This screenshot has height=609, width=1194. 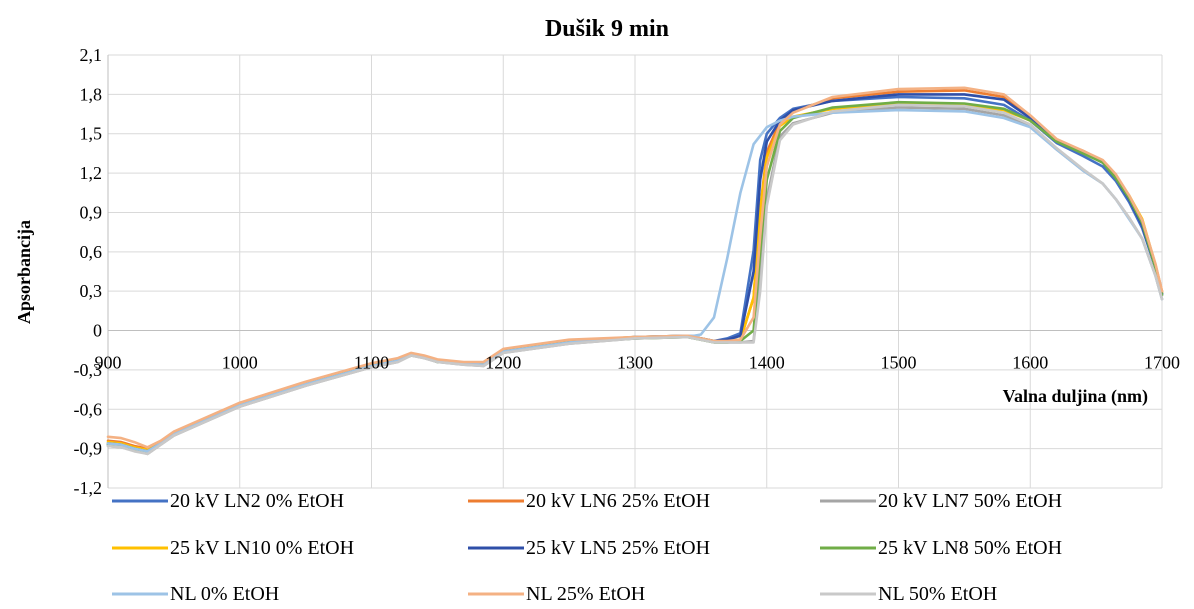 What do you see at coordinates (224, 594) in the screenshot?
I see `legend-label-6: NL 0% EtOH` at bounding box center [224, 594].